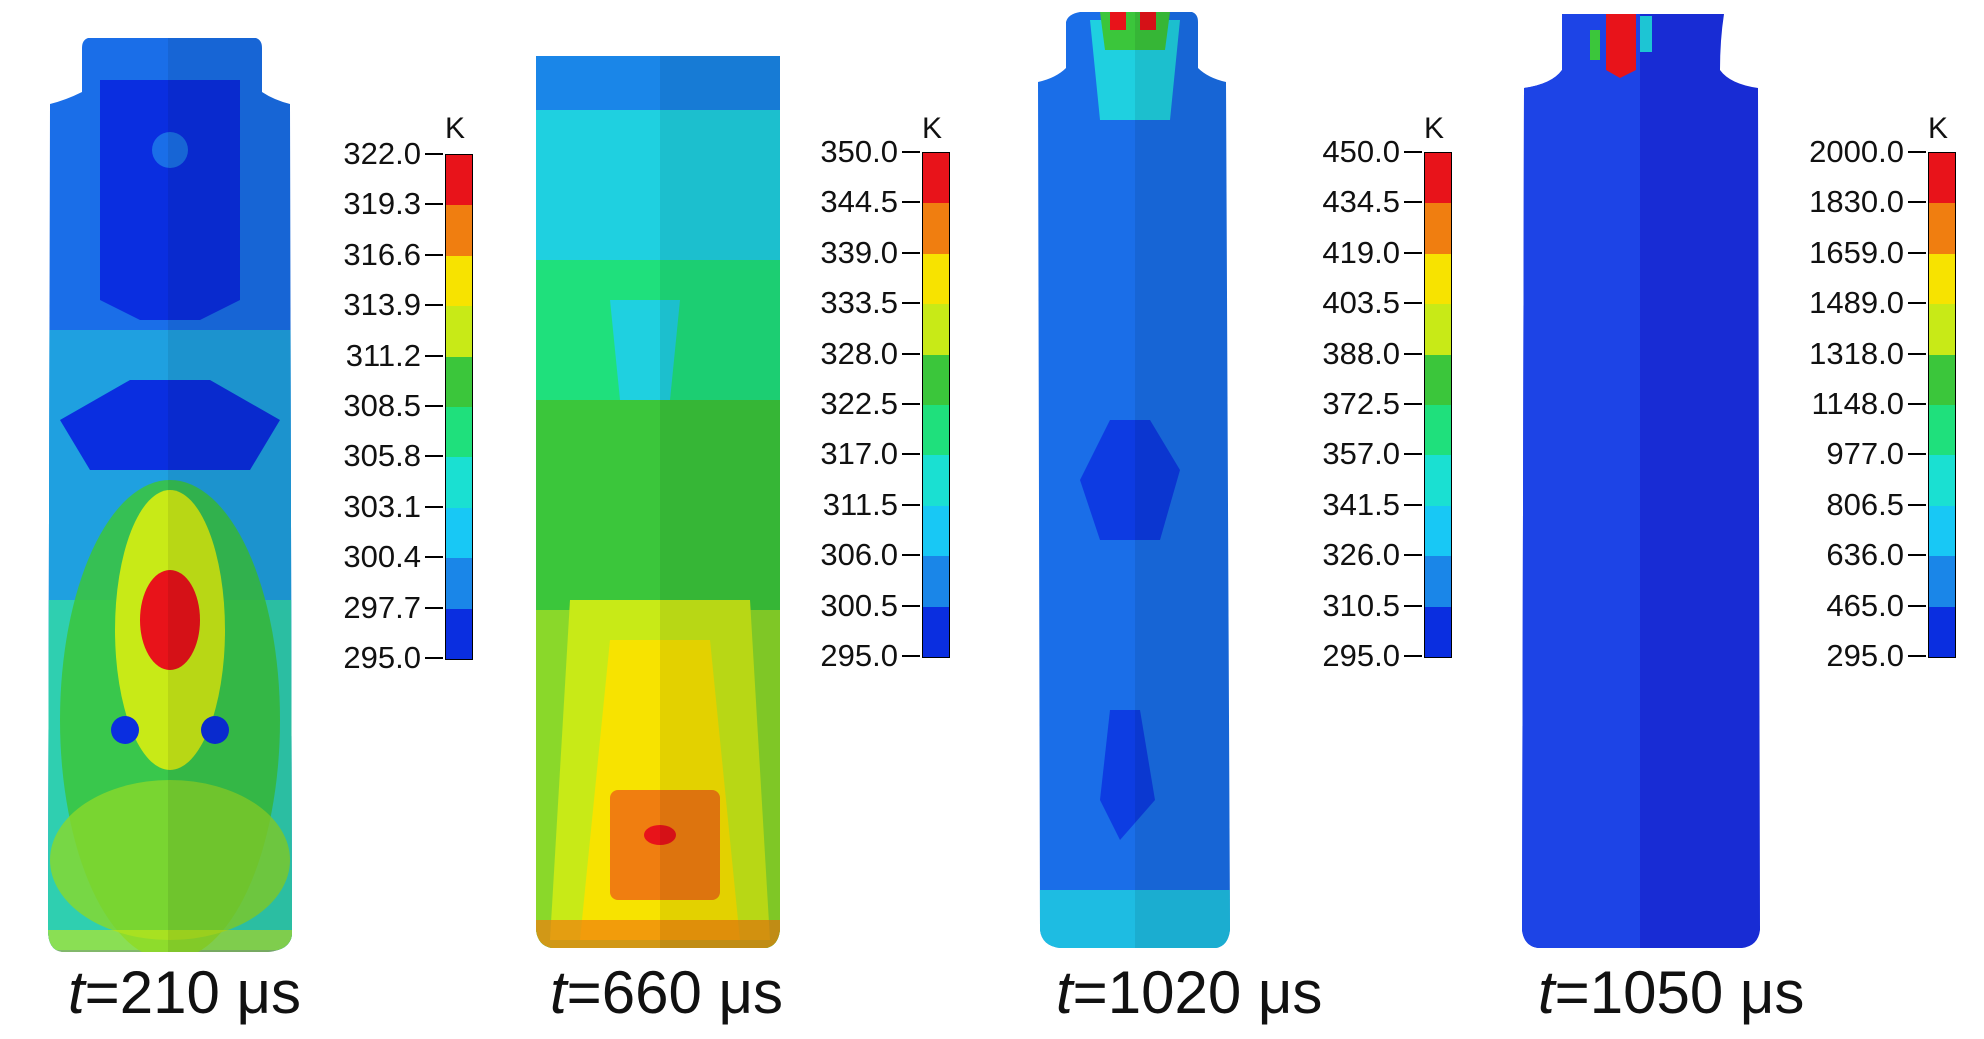 The width and height of the screenshot is (1984, 1039). Describe the element at coordinates (382, 557) in the screenshot. I see `scale-label: 300.4` at that location.